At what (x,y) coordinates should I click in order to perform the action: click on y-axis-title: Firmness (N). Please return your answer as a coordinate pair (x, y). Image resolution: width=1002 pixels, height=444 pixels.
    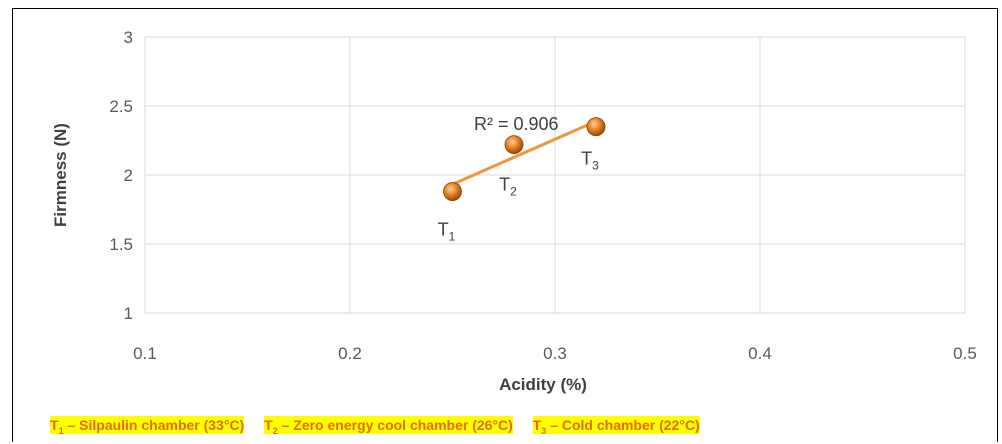
    Looking at the image, I should click on (60, 175).